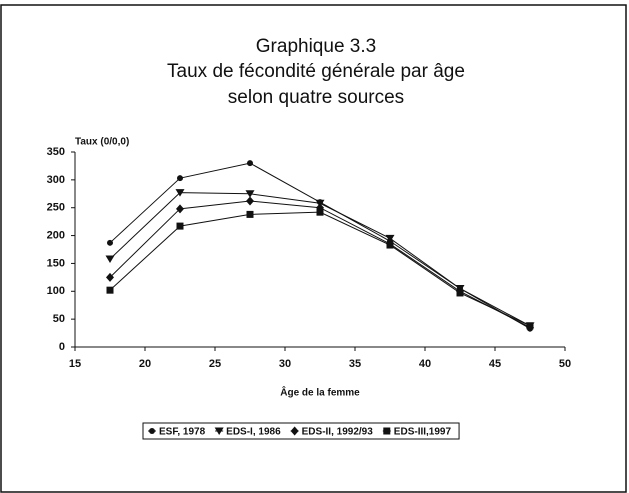  I want to click on y-tick-label: 200, so click(56, 235).